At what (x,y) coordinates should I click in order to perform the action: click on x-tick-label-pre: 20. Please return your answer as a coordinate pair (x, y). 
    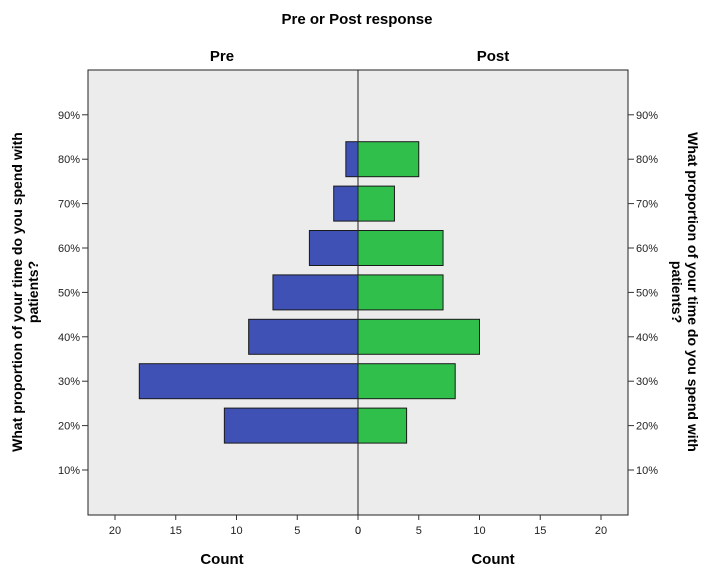
    Looking at the image, I should click on (115, 531).